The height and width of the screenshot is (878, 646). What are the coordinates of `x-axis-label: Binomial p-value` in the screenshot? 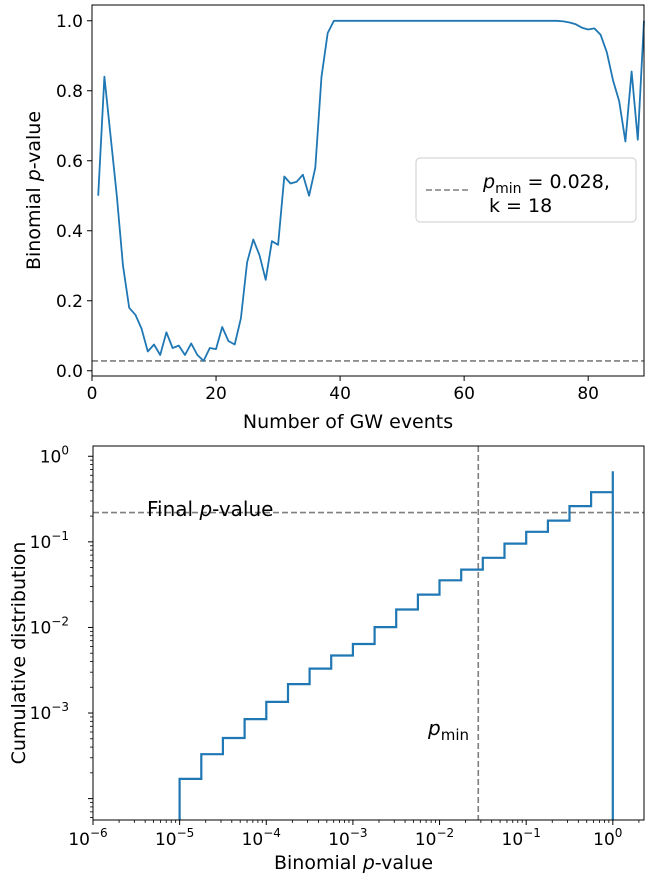 It's located at (353, 863).